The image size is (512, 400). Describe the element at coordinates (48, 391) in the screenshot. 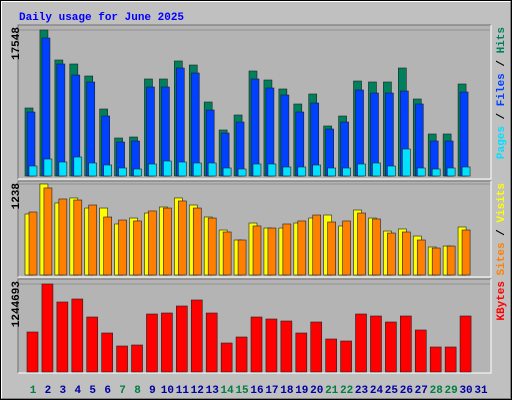

I see `x-tick-label: 2` at that location.